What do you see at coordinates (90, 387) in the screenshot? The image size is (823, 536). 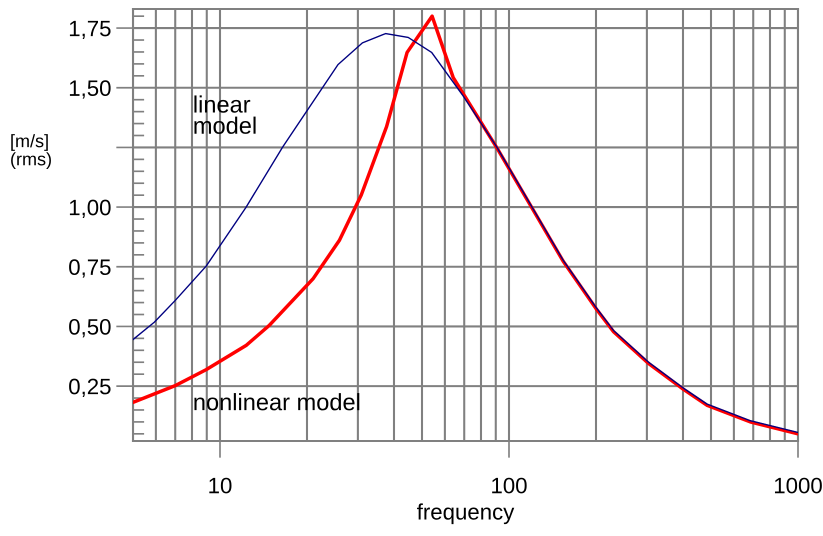 I see `y-tick-label: 0,25` at bounding box center [90, 387].